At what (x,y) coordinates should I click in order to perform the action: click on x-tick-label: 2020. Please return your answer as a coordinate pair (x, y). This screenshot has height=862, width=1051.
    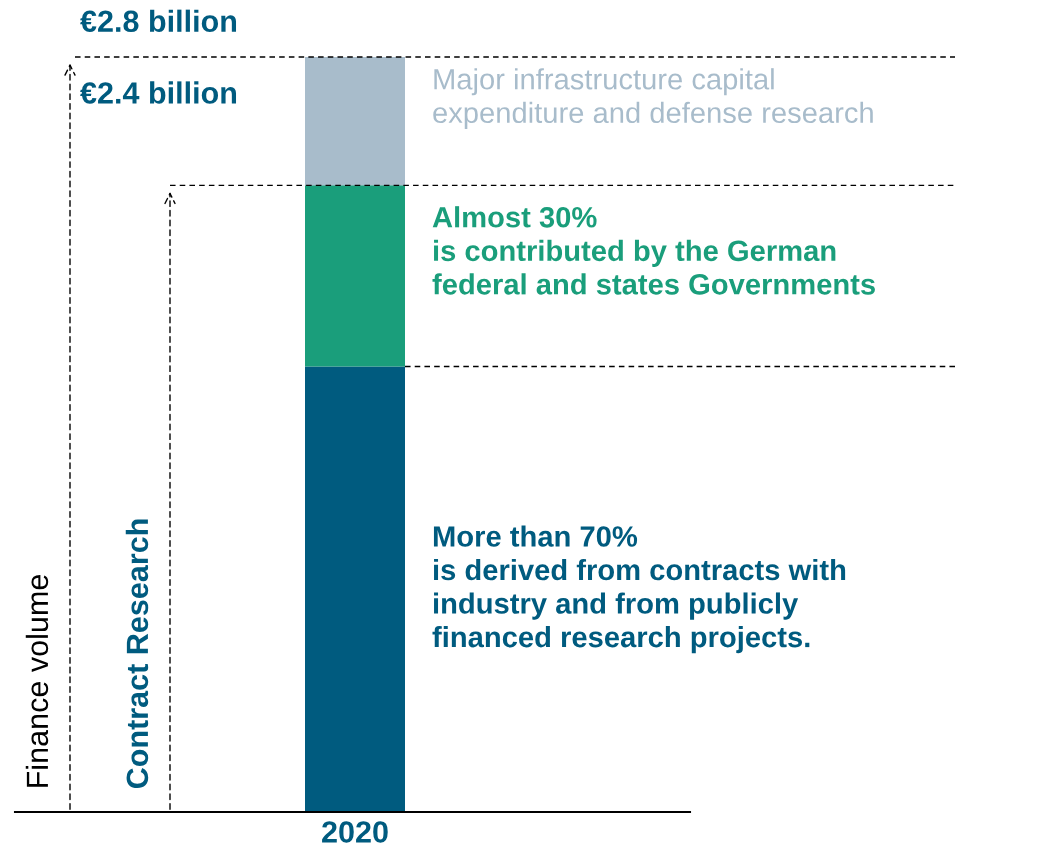
    Looking at the image, I should click on (355, 832).